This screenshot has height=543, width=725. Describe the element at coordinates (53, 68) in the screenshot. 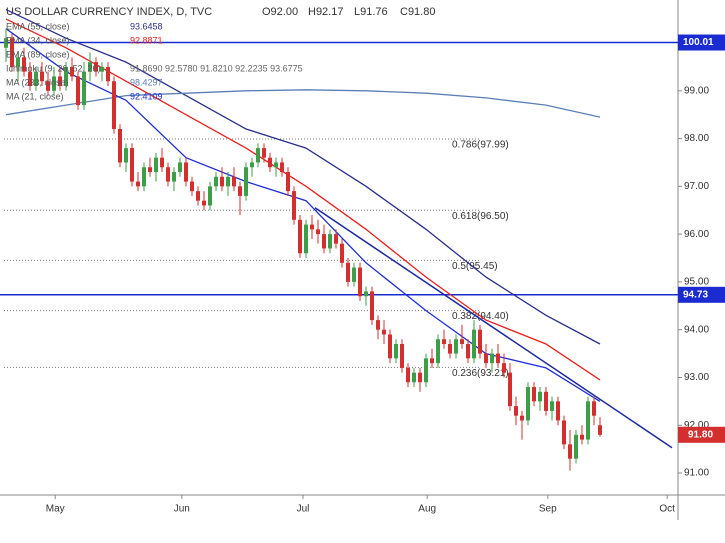

I see `legend-name: Ichimoku (9, 26, 52, 26)` at that location.